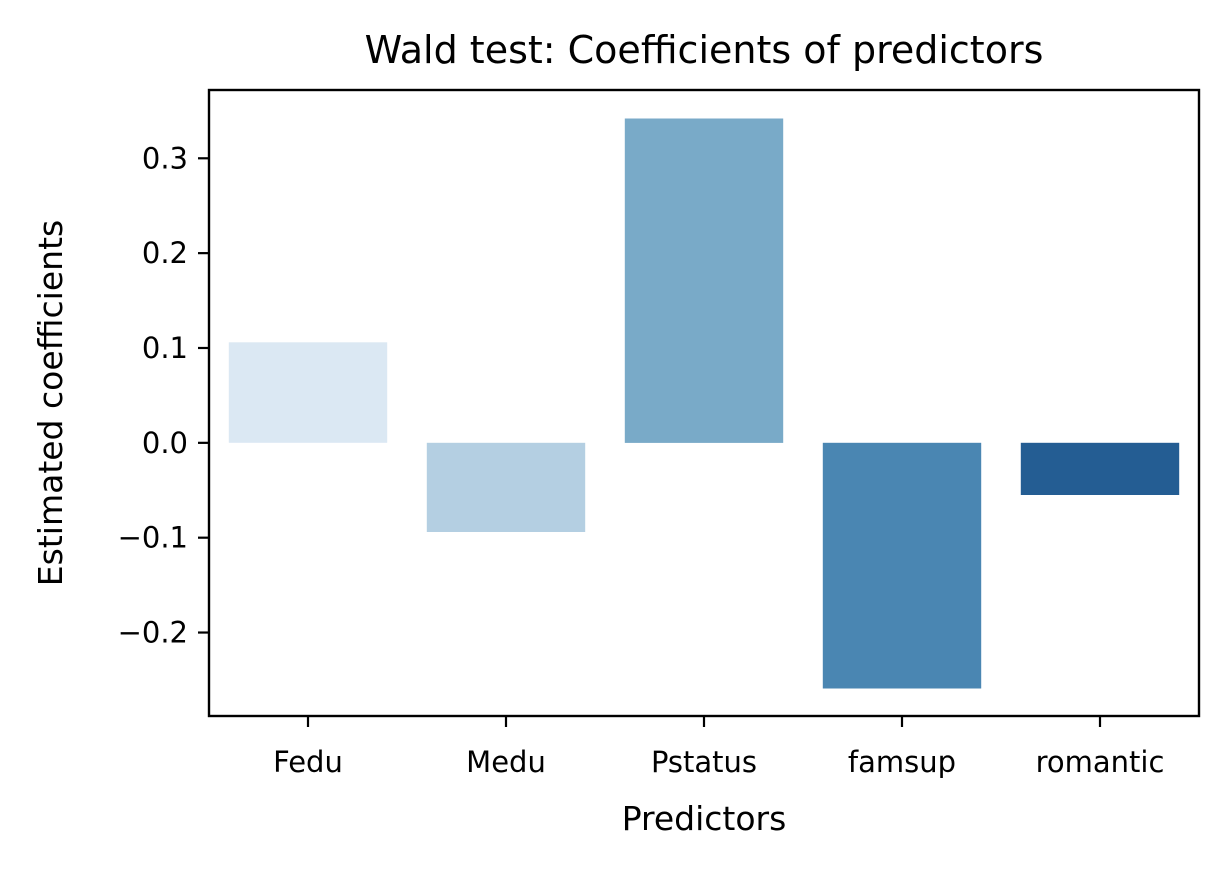  I want to click on y-axis-label: Estimated coefficients, so click(50, 403).